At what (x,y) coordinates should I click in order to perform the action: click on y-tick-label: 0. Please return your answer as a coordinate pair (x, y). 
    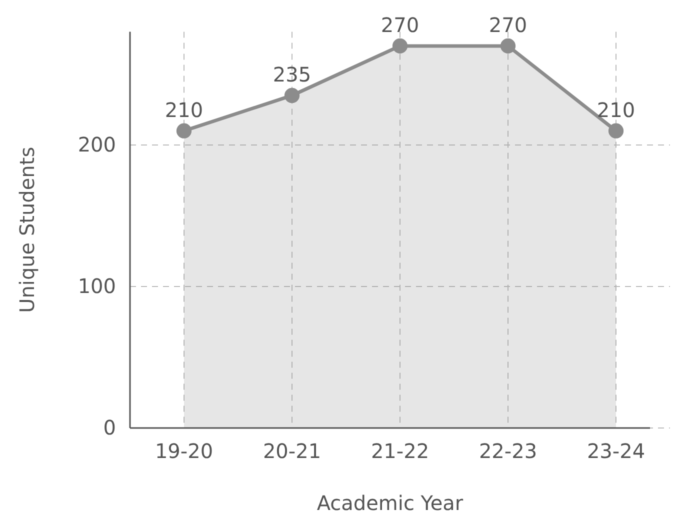
    Looking at the image, I should click on (109, 427).